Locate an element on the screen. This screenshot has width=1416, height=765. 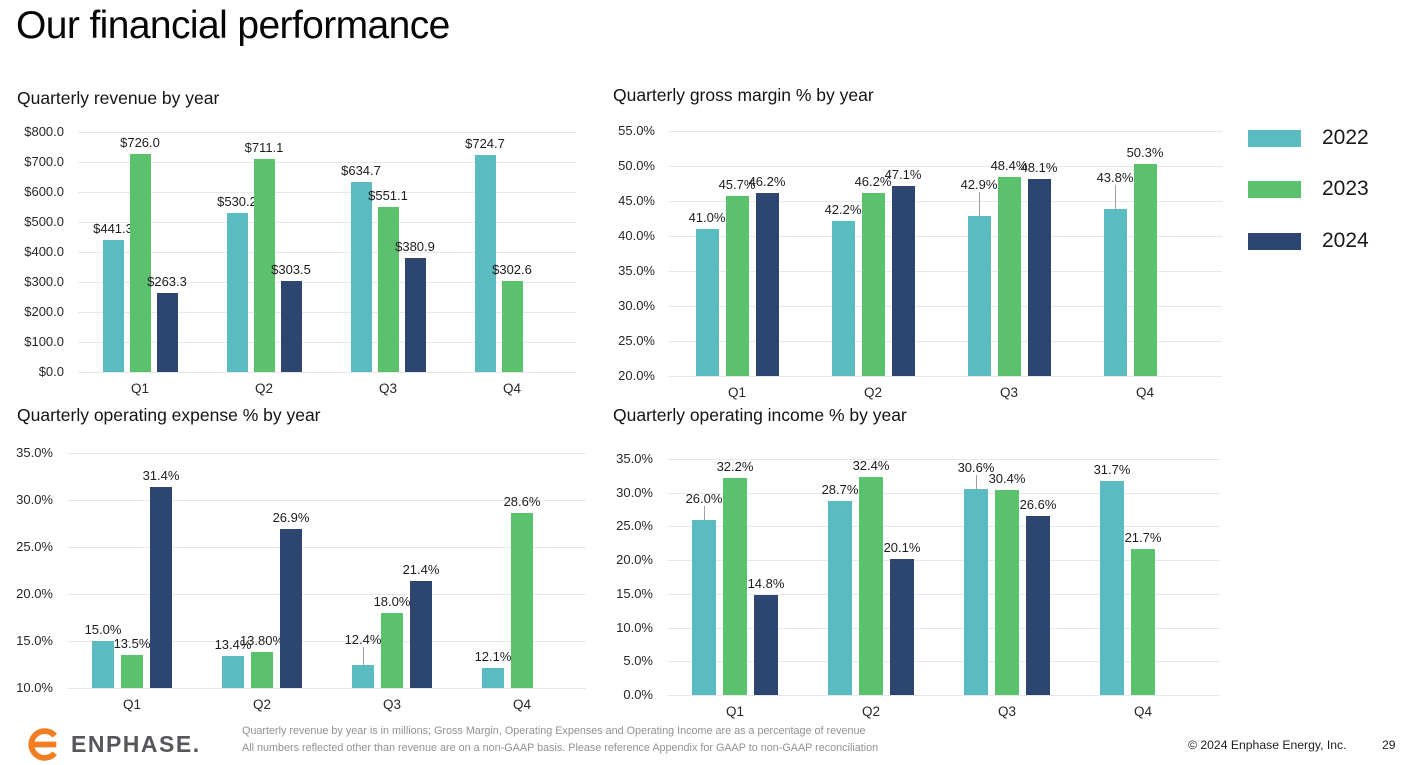
bar-value-label: 32.4% is located at coordinates (871, 465).